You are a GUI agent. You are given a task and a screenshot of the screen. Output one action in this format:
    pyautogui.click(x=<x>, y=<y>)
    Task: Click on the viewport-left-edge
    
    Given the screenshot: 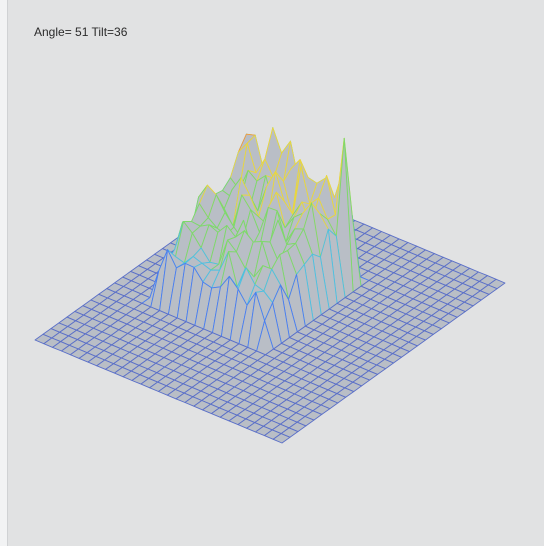 What is the action you would take?
    pyautogui.click(x=4, y=273)
    